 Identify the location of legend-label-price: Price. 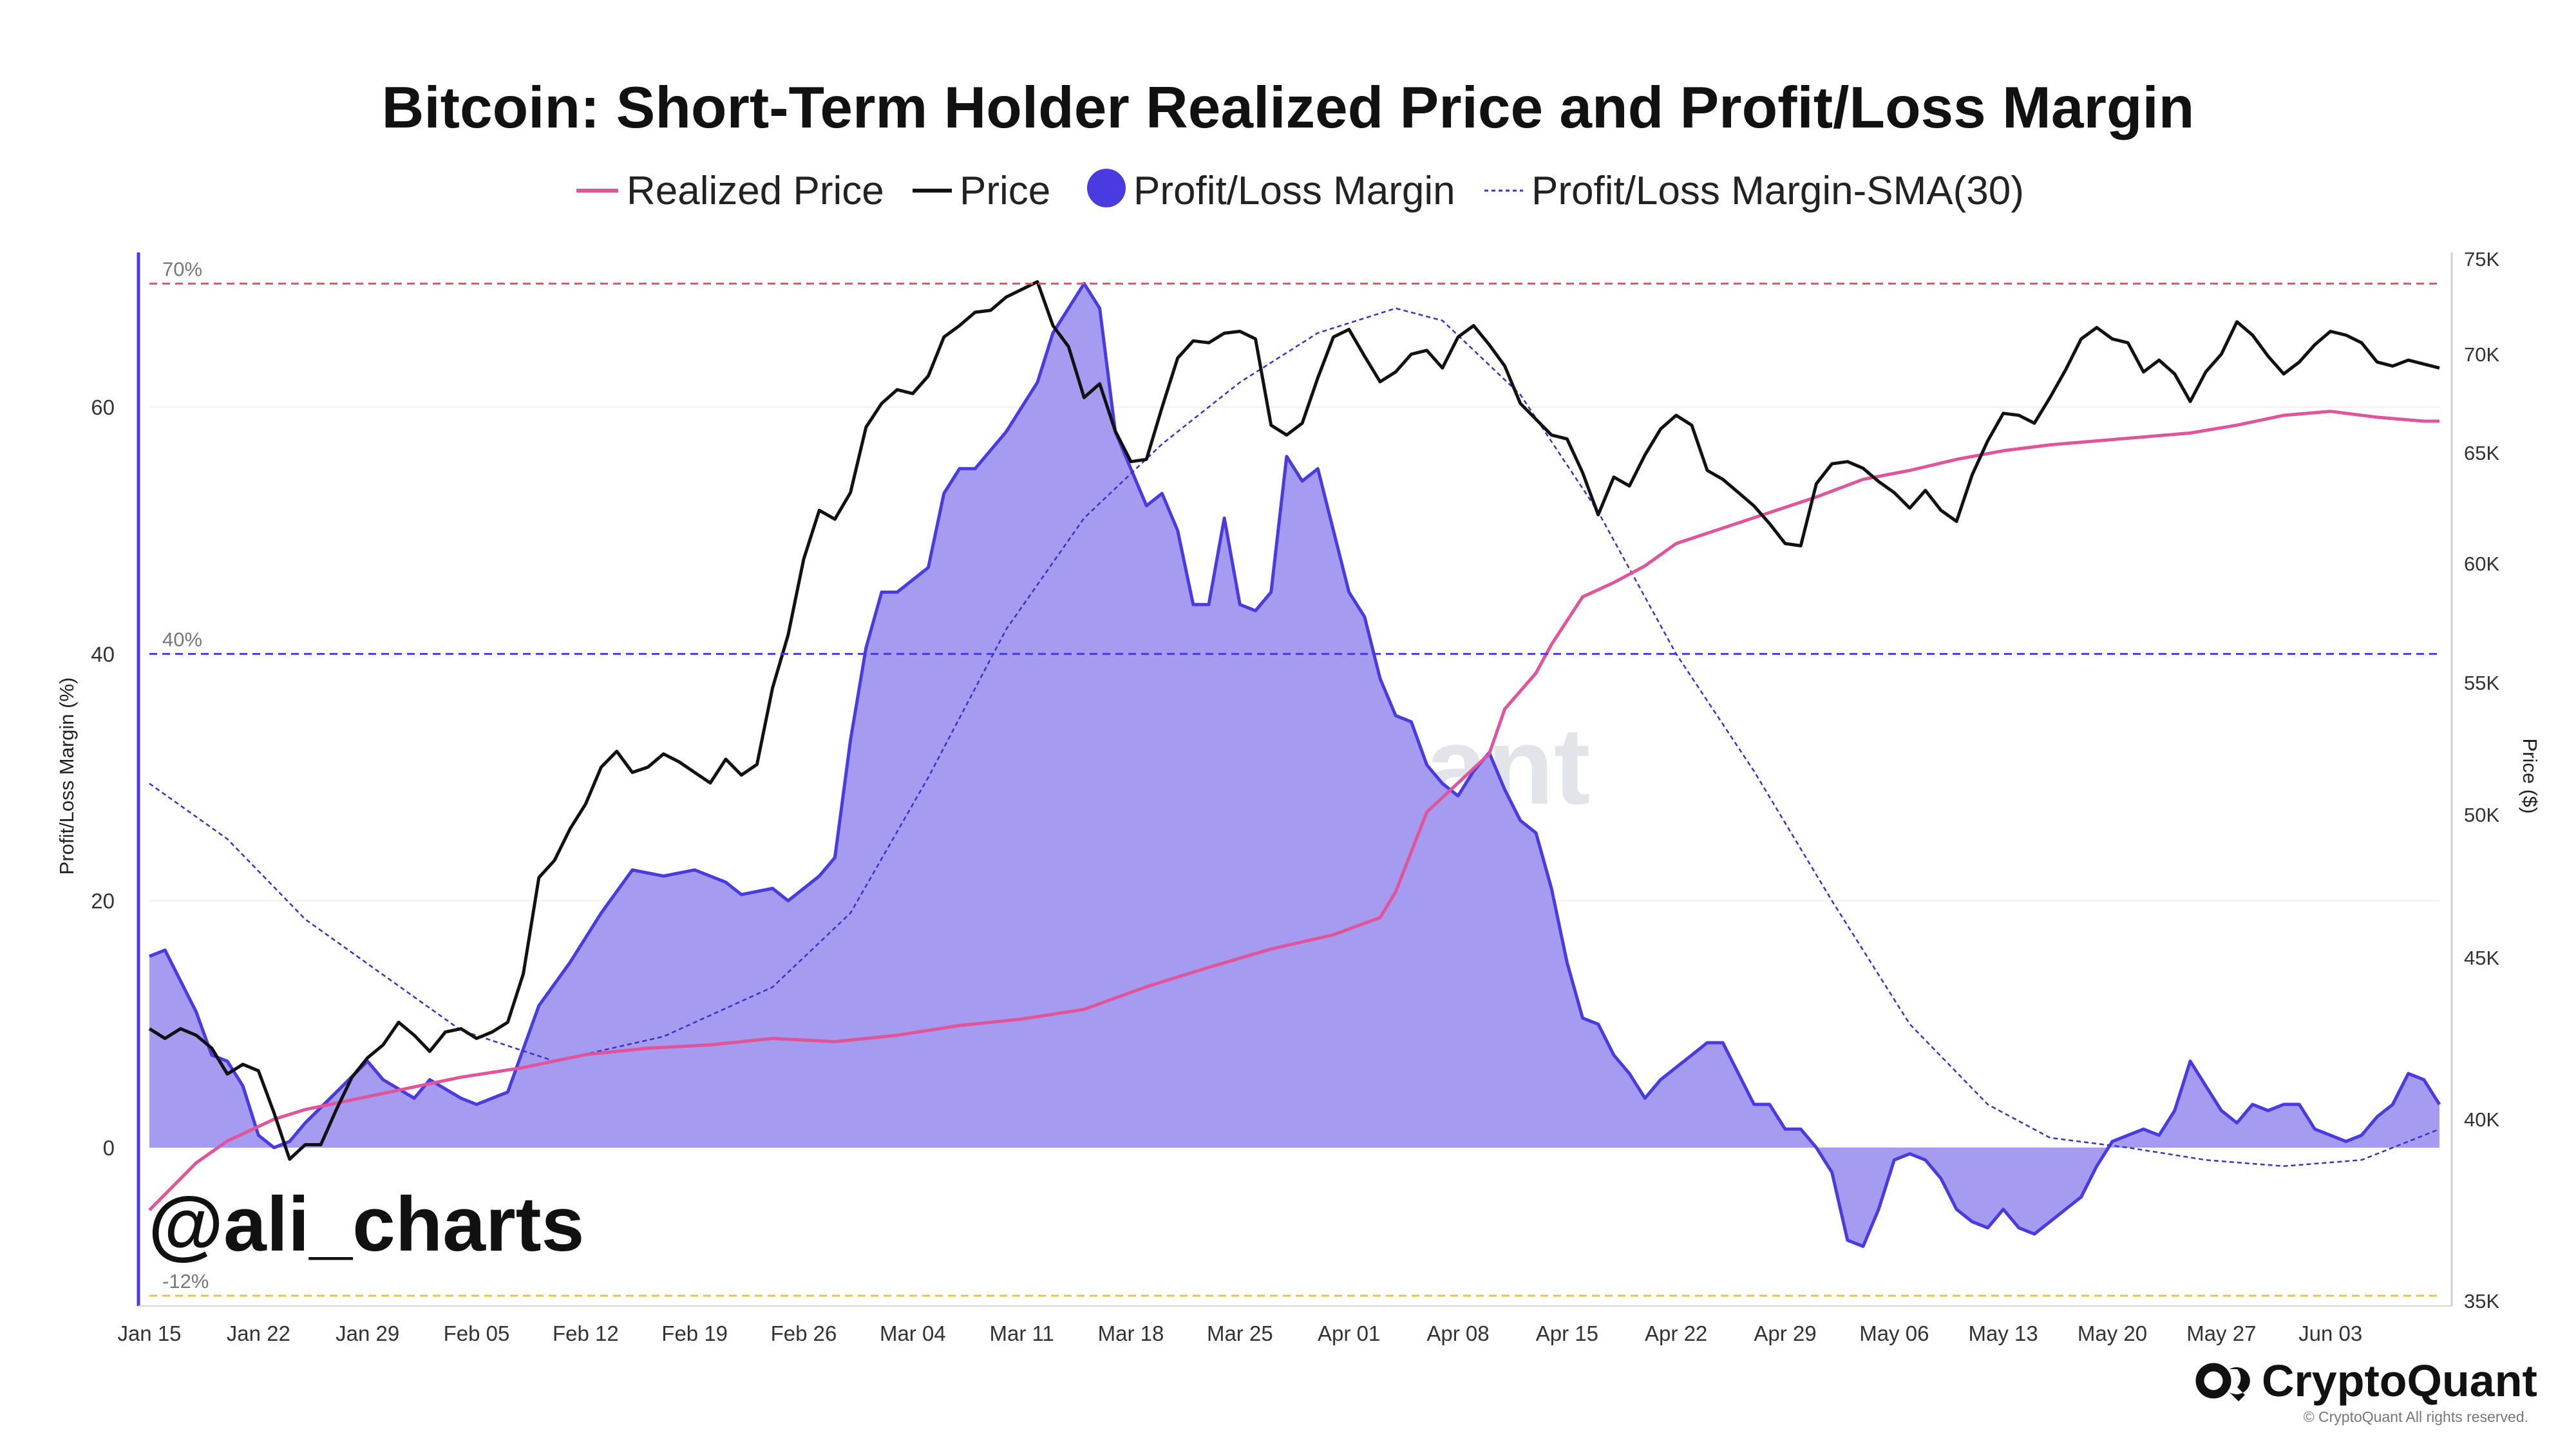
(1005, 191).